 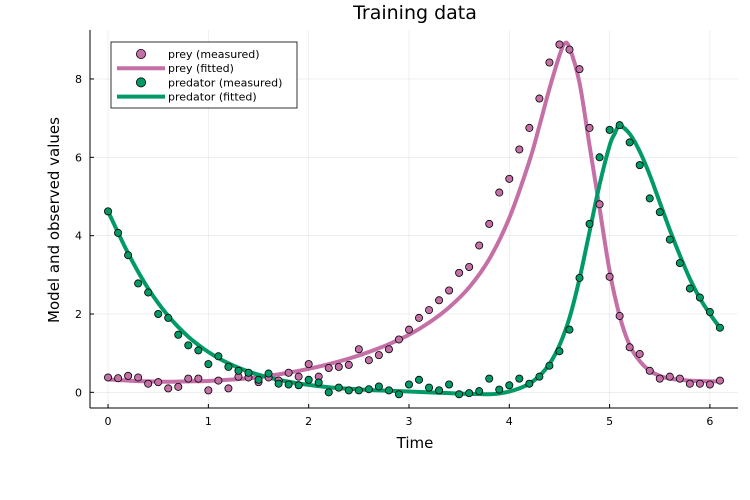 I want to click on x-tick-label: 1, so click(x=208, y=421).